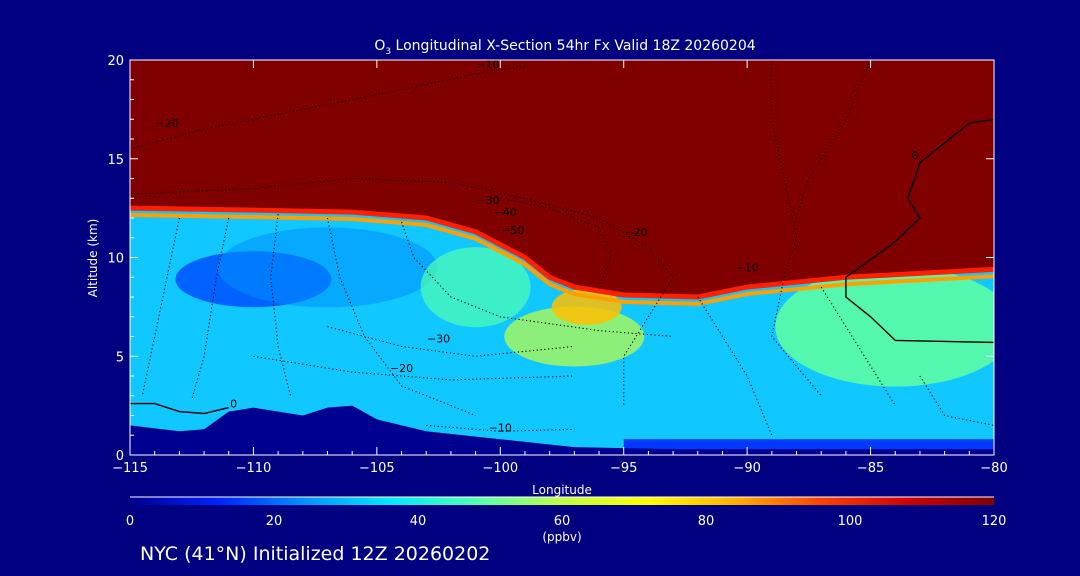  I want to click on colorbar-tick-label-3: 60, so click(562, 521).